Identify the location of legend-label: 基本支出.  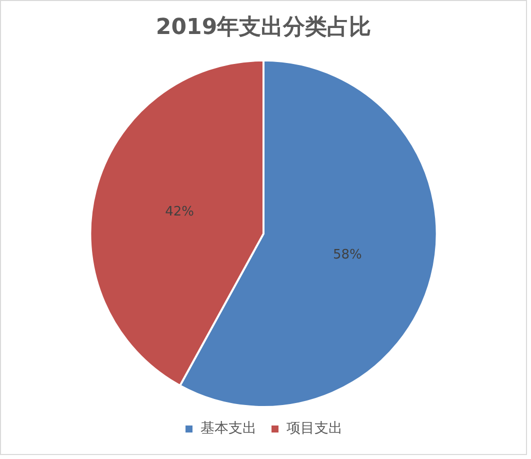
(228, 428).